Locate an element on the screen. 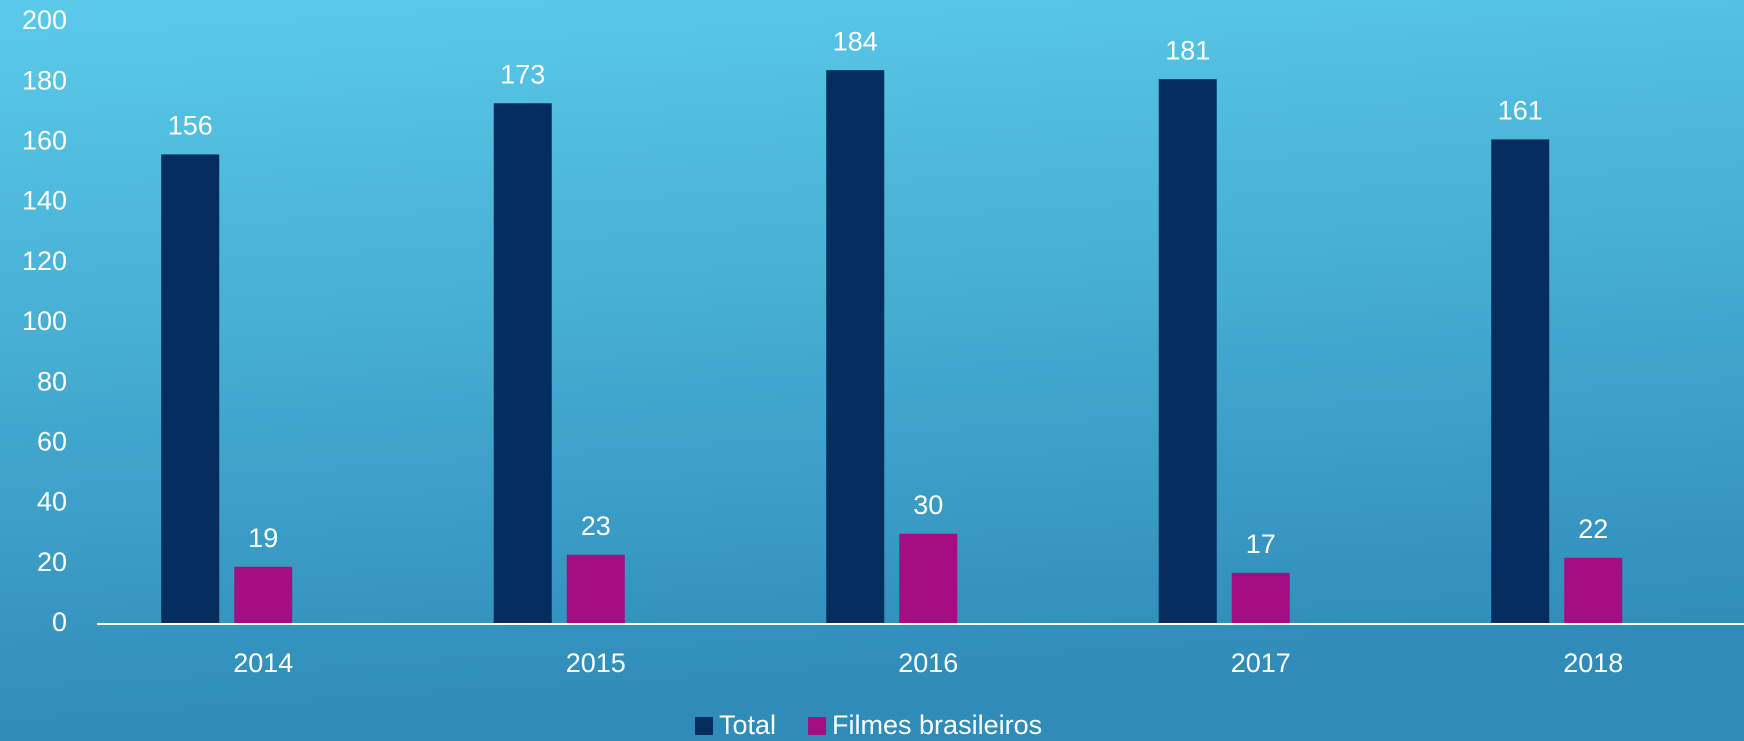  y-tick-label: 140 is located at coordinates (44, 201).